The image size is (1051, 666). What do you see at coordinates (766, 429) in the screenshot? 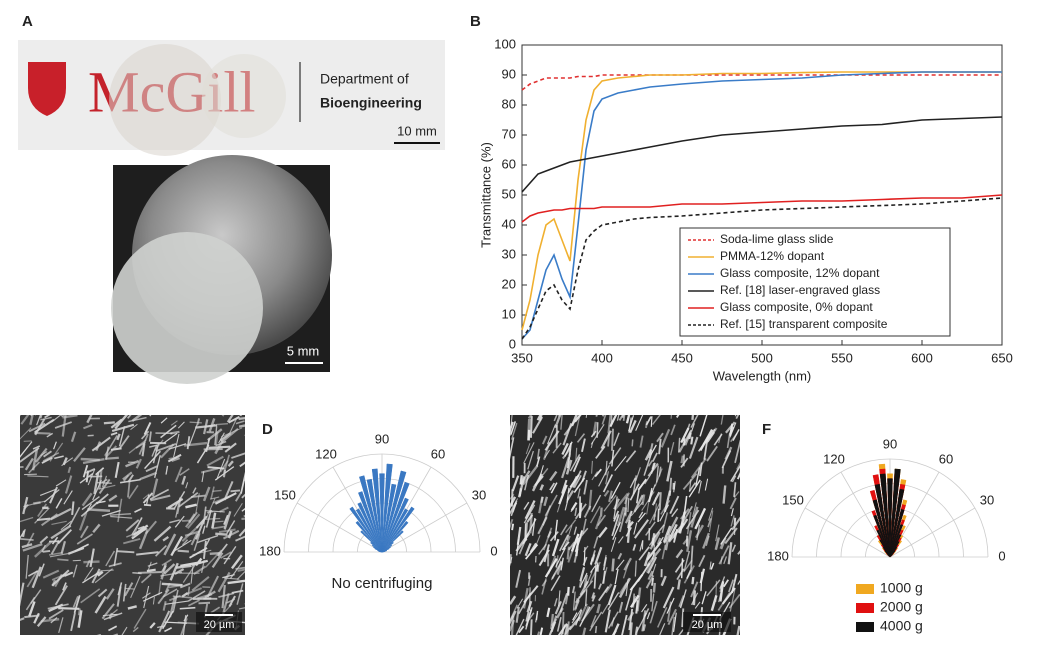
I see `panel-label: F` at bounding box center [766, 429].